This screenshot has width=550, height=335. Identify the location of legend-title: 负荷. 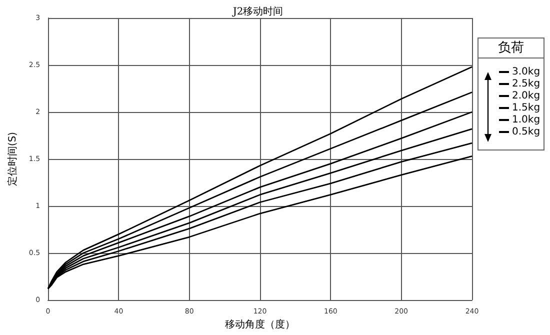
(511, 48).